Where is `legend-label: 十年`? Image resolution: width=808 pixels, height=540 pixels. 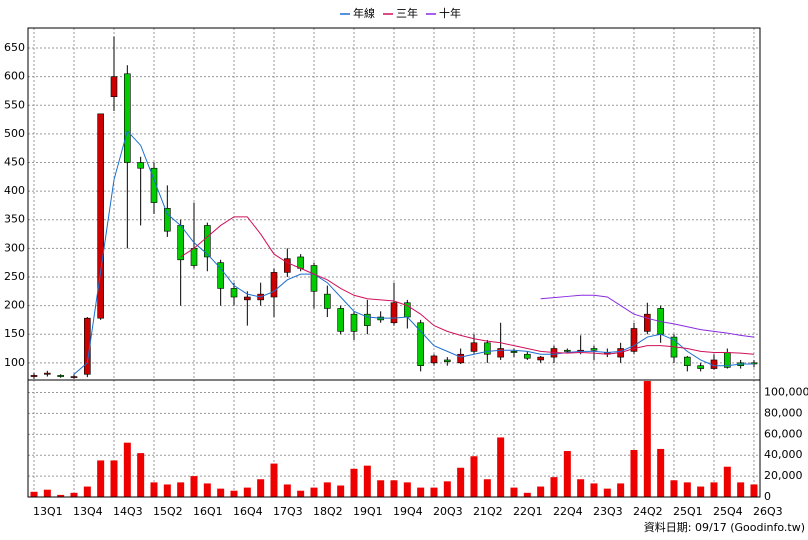 legend-label: 十年 is located at coordinates (450, 13).